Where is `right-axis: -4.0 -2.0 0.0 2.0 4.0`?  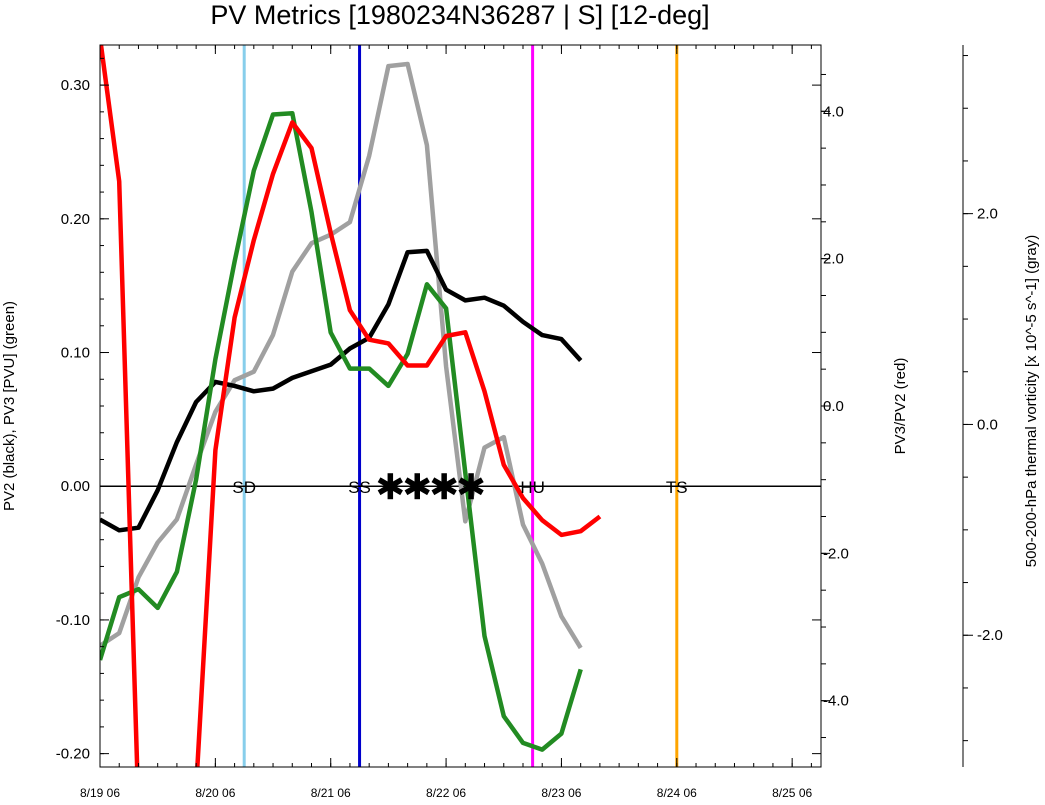
right-axis: -4.0 -2.0 0.0 2.0 4.0 is located at coordinates (835, 406).